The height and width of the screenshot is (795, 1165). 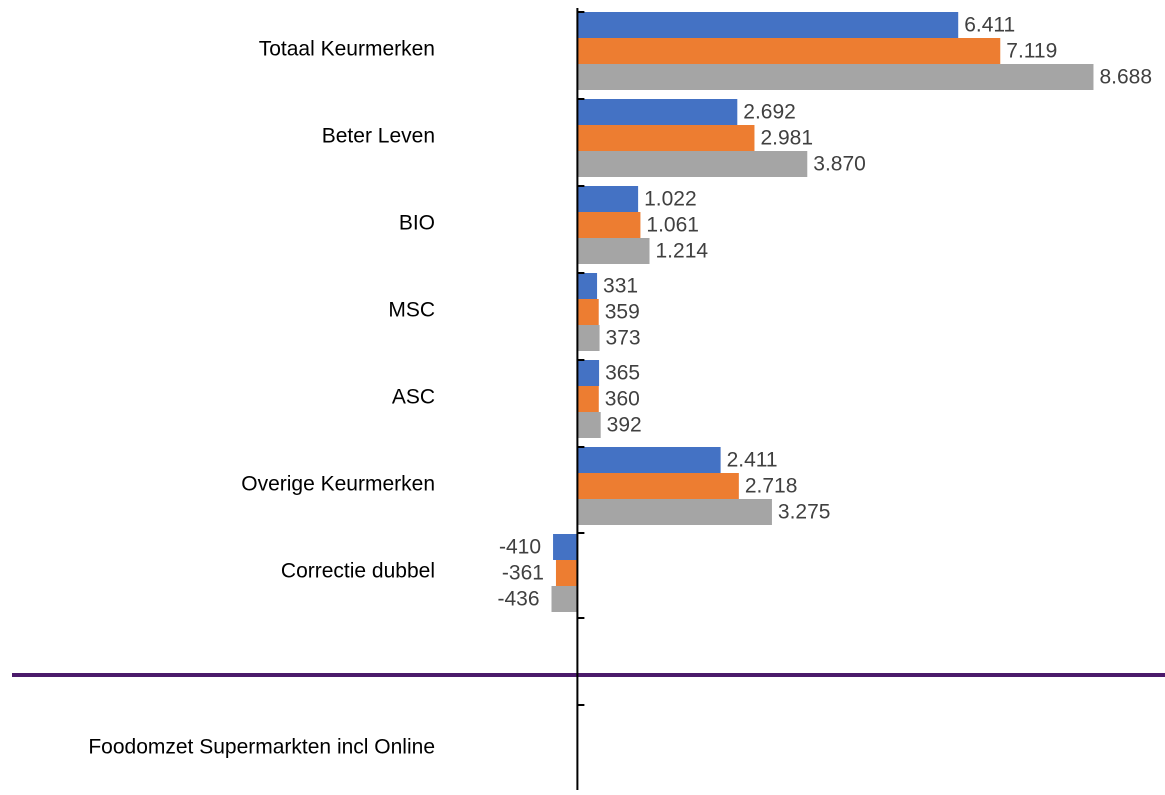 I want to click on value-label: -410, so click(x=520, y=547).